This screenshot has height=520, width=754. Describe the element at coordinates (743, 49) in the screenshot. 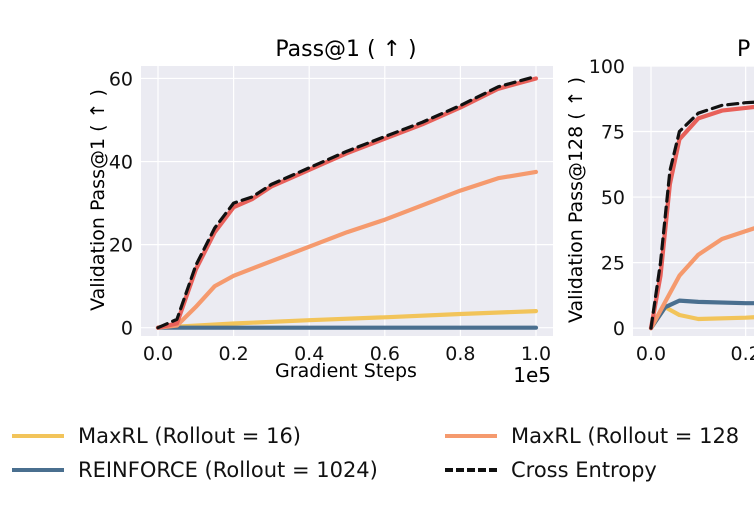

I see `right-chart-title: P` at that location.